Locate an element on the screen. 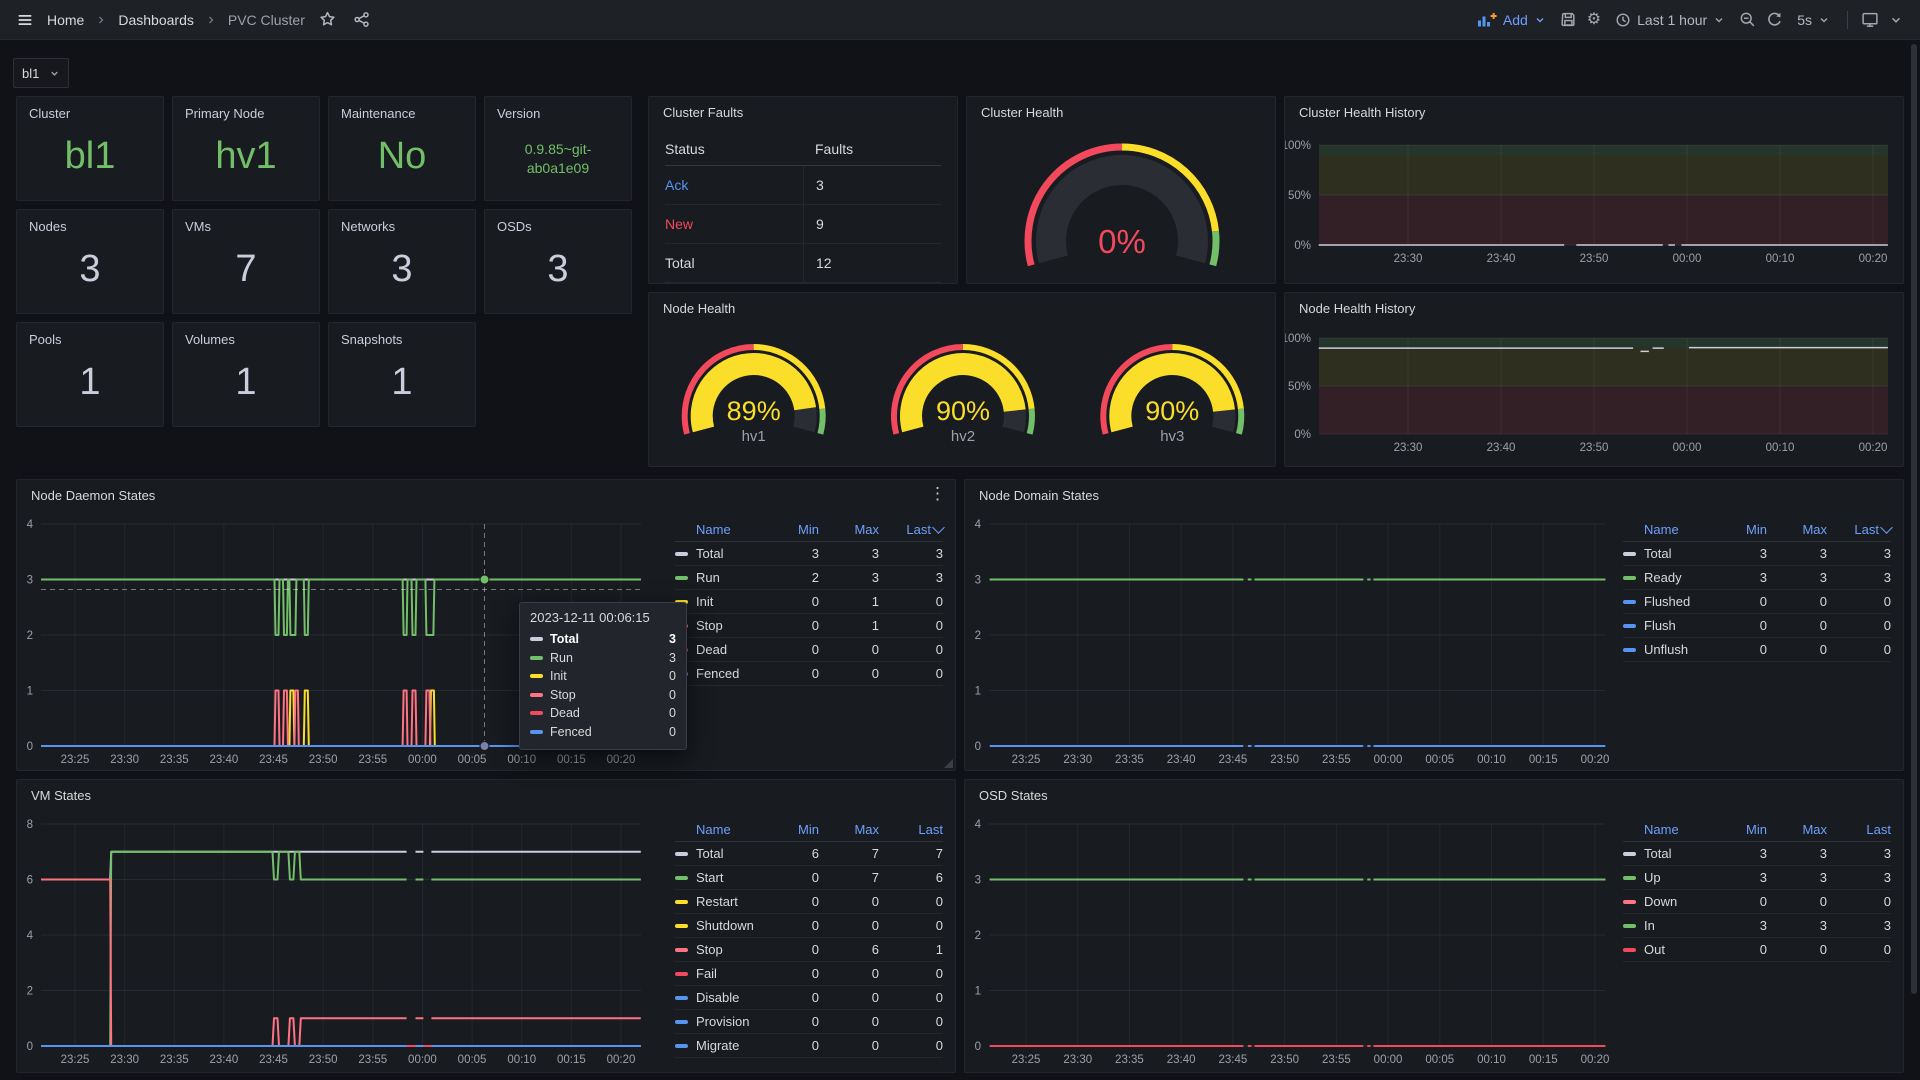  legend-header: Name Min Max Last is located at coordinates (1757, 830).